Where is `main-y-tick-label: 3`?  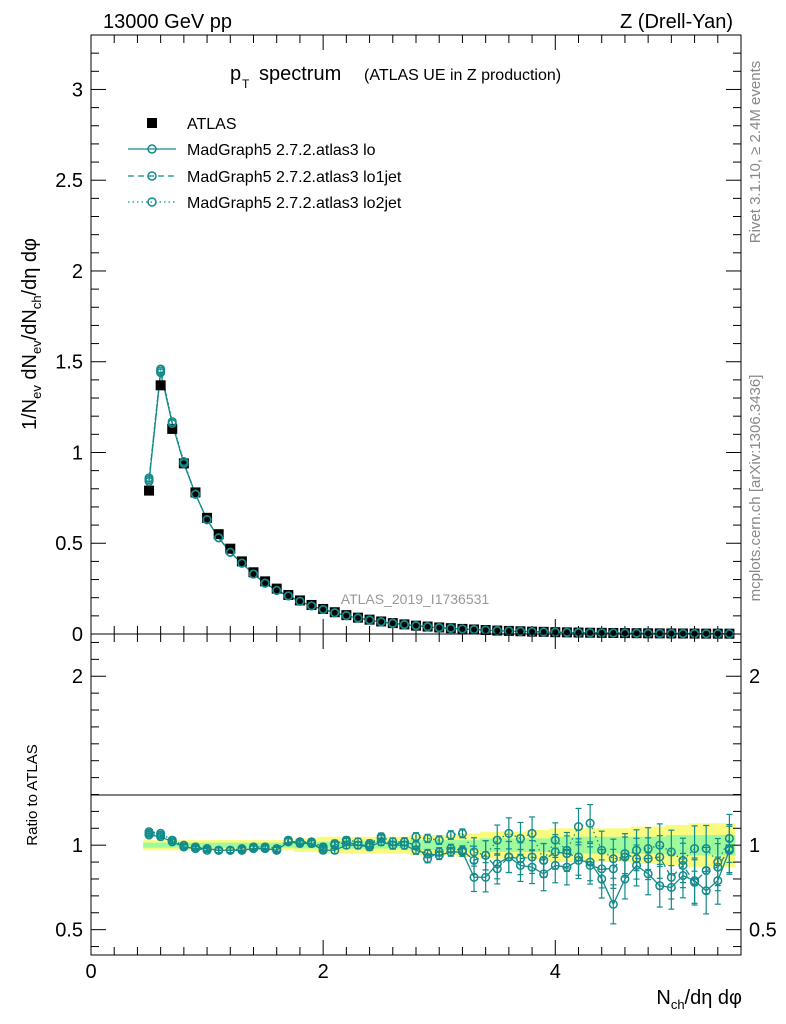
main-y-tick-label: 3 is located at coordinates (77, 90).